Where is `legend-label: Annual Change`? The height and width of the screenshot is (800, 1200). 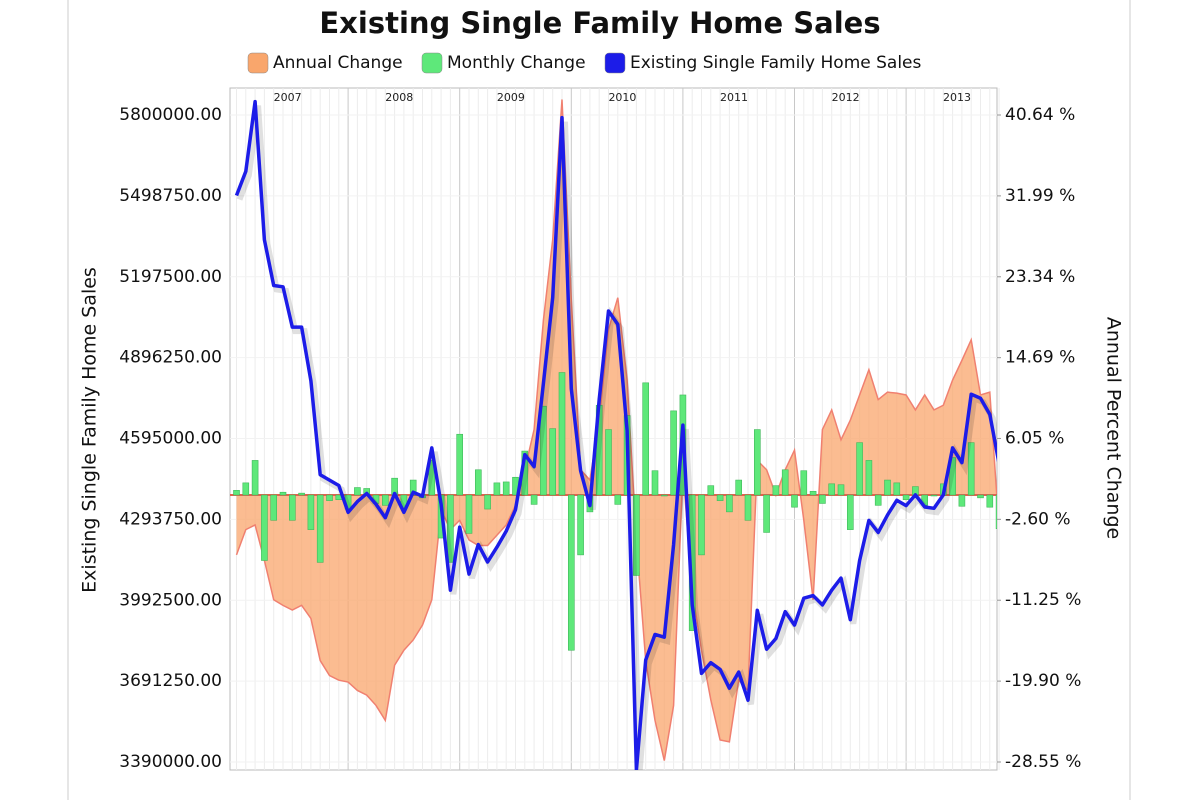
legend-label: Annual Change is located at coordinates (338, 63).